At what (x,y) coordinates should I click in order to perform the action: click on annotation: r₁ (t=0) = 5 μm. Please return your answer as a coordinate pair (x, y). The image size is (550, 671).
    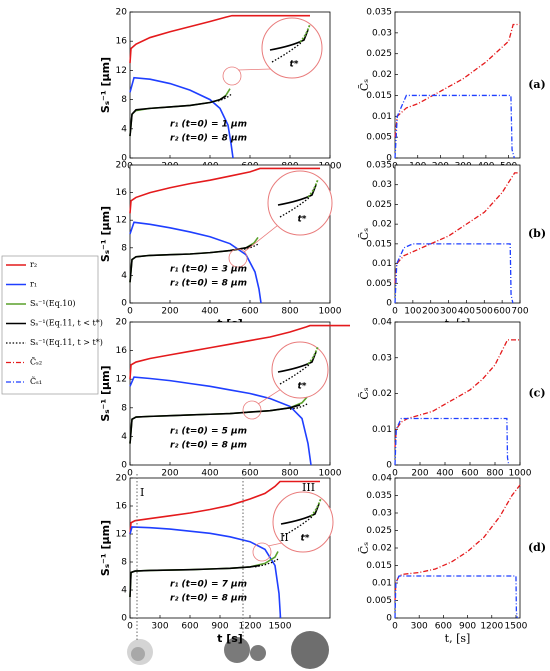
    Looking at the image, I should click on (208, 432).